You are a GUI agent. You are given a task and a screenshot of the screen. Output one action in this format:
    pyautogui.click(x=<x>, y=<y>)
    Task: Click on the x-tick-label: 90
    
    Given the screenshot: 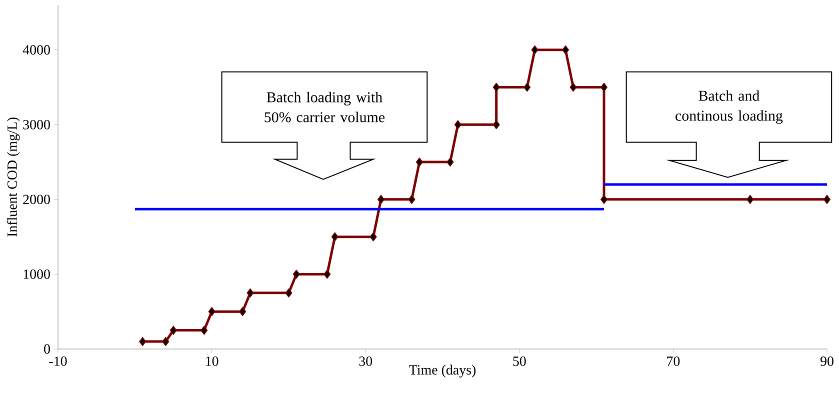 What is the action you would take?
    pyautogui.click(x=827, y=361)
    